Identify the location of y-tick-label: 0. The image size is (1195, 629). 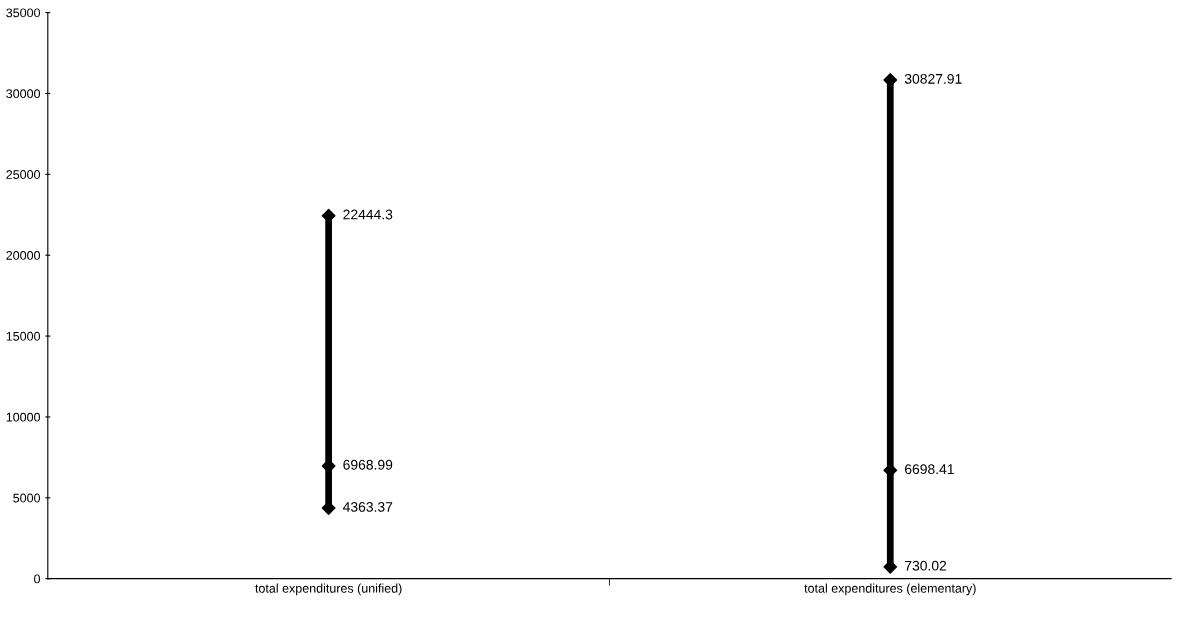
(37, 579).